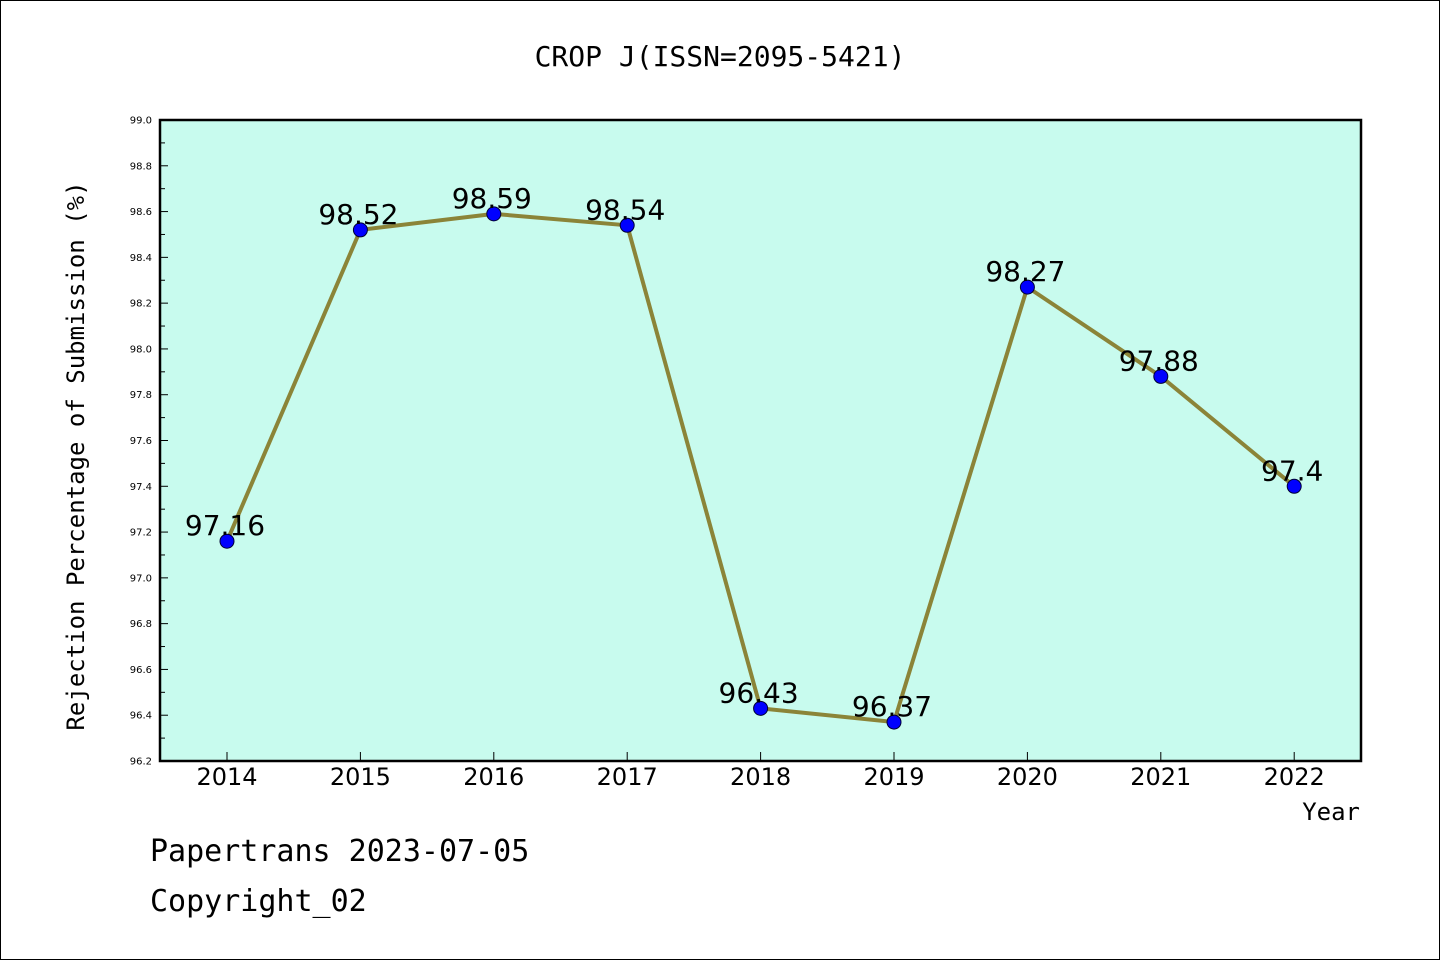  Describe the element at coordinates (141, 533) in the screenshot. I see `y-tick-label: 97.2` at that location.